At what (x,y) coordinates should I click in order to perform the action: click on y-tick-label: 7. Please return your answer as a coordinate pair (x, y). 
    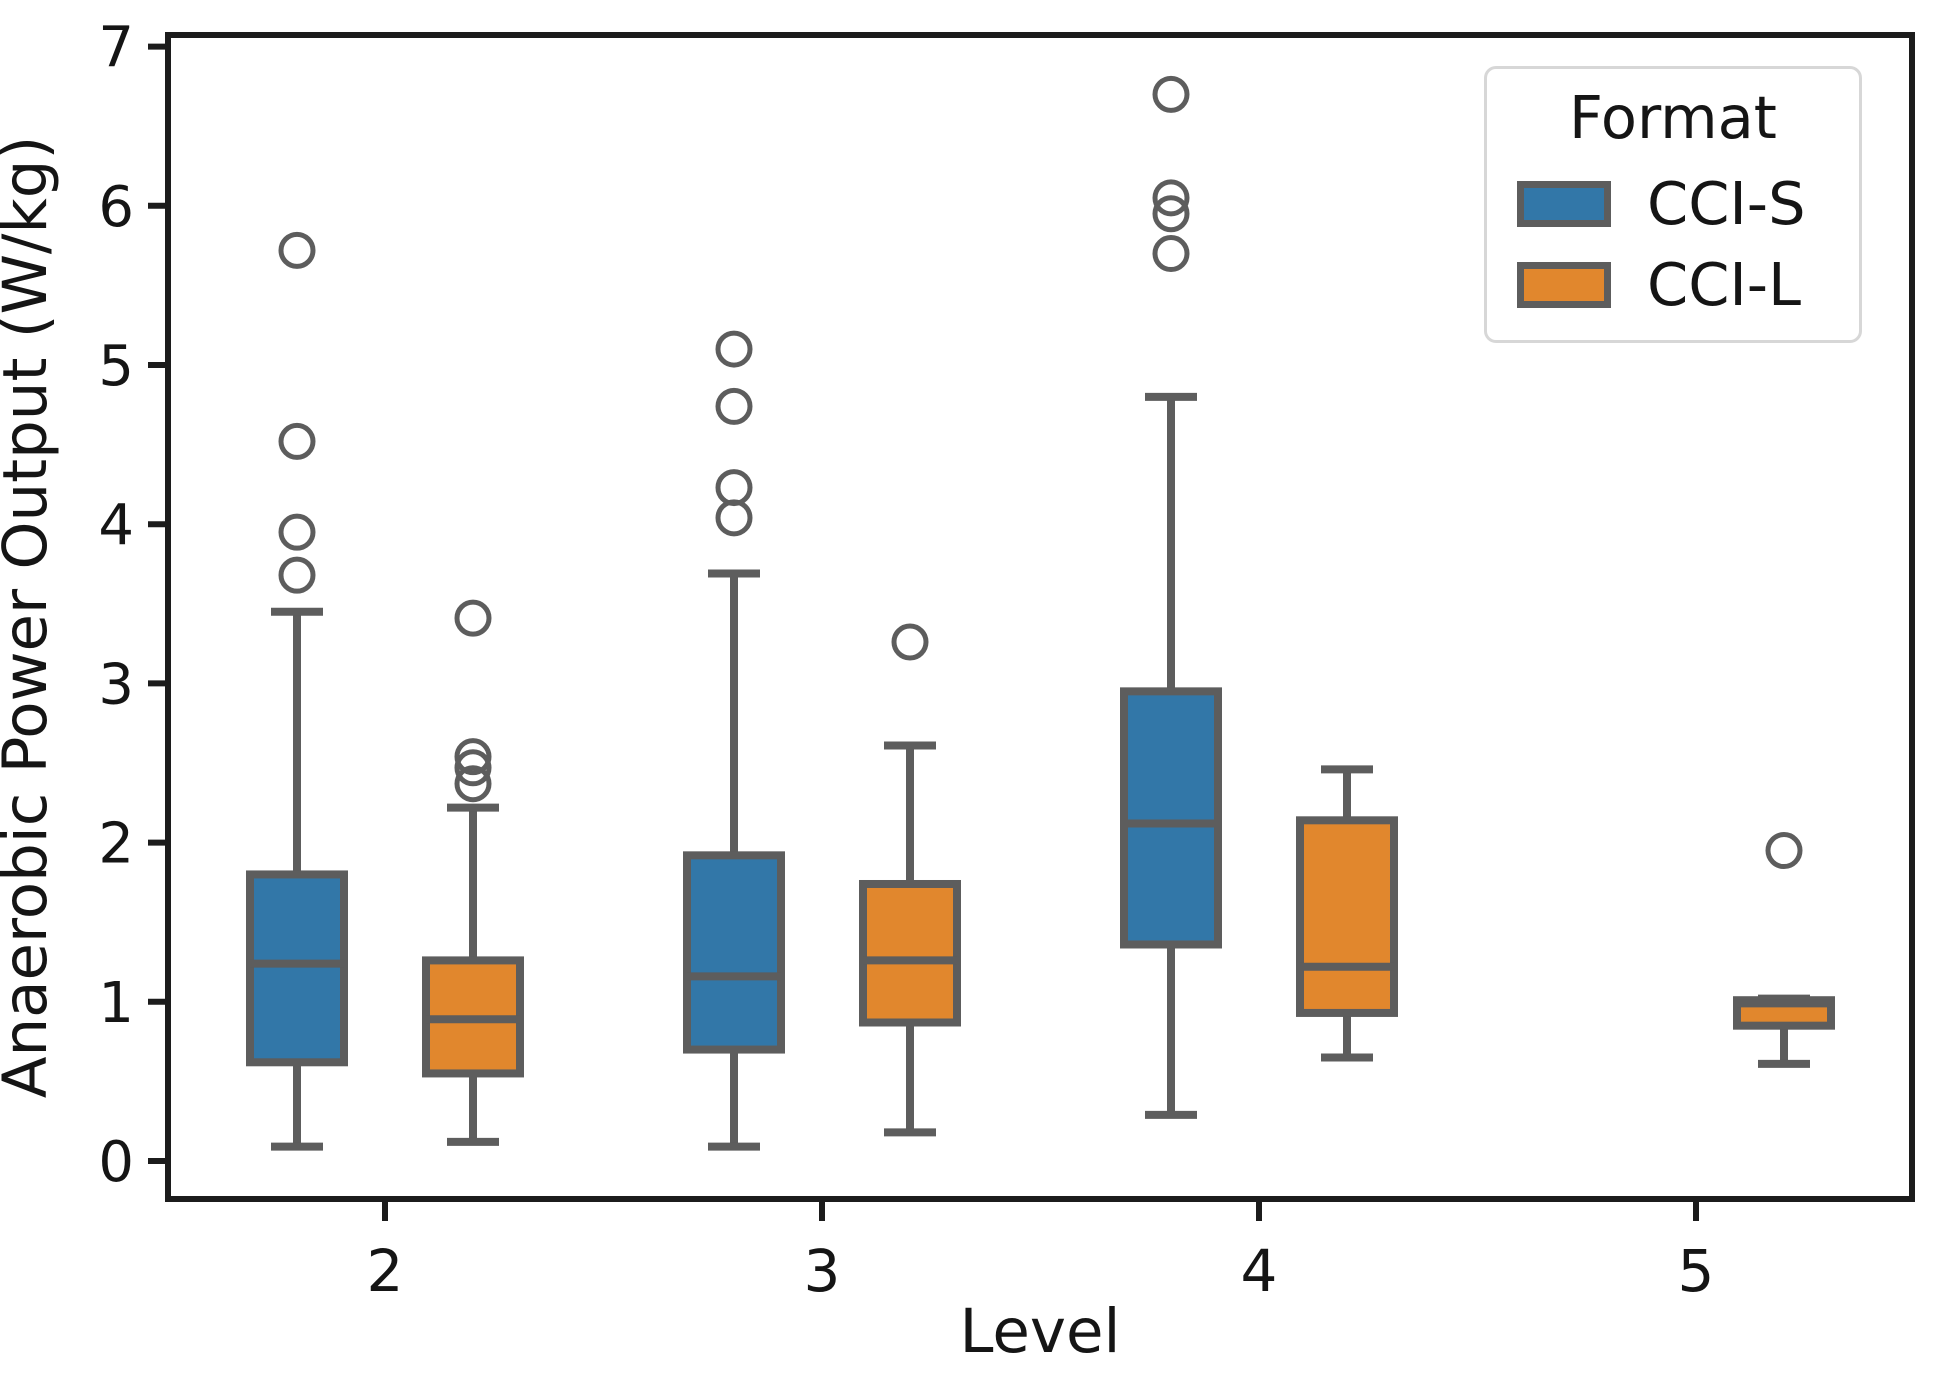
    Looking at the image, I should click on (116, 48).